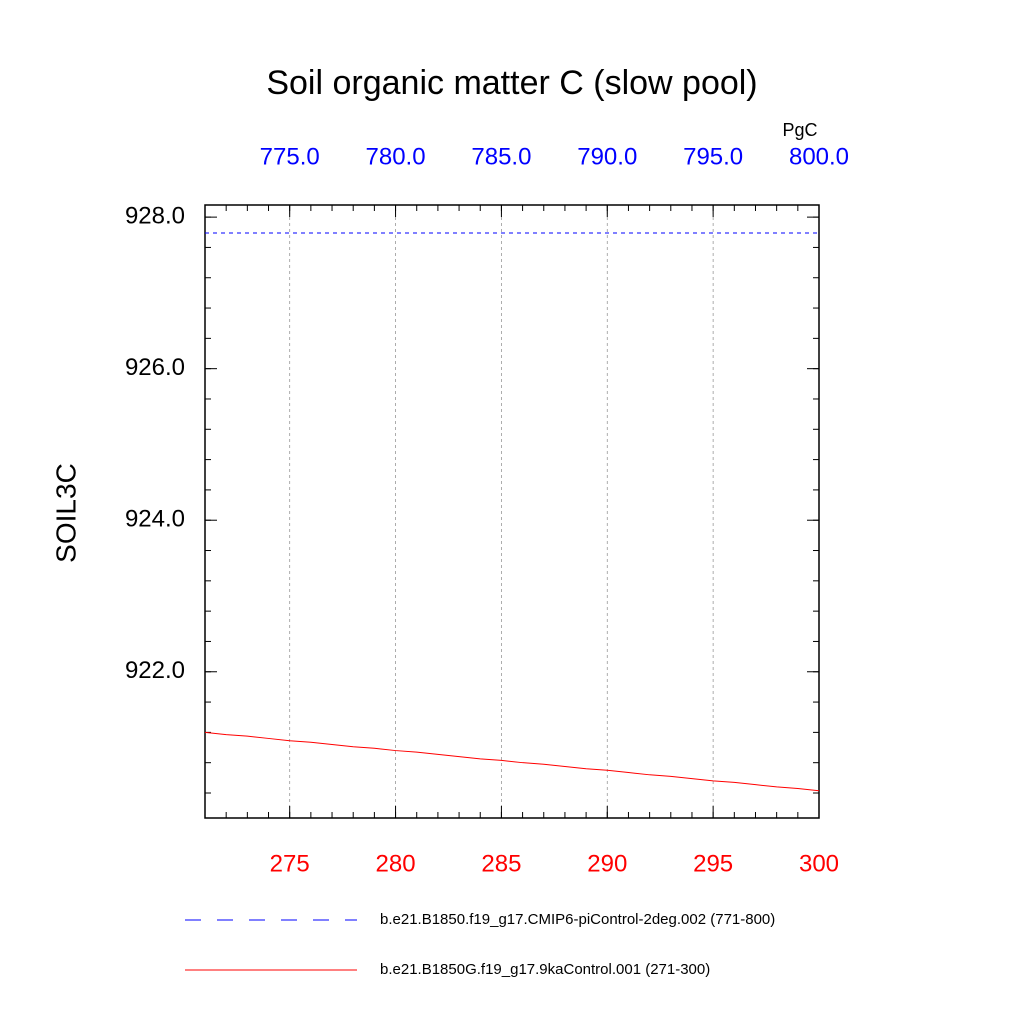  What do you see at coordinates (155, 519) in the screenshot?
I see `y-tick-label: 924.0` at bounding box center [155, 519].